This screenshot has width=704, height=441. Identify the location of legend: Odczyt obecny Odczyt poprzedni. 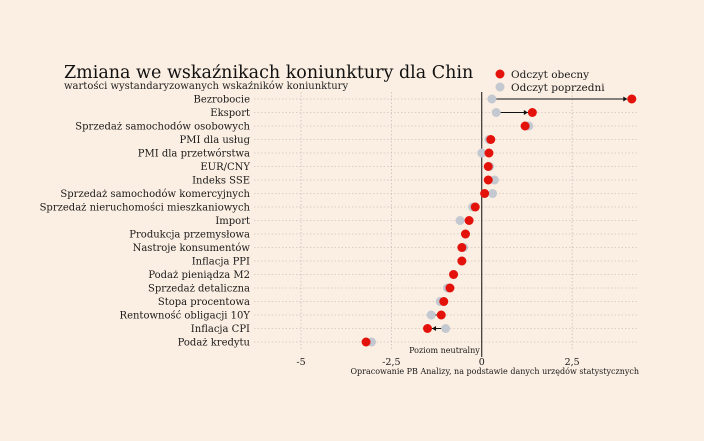
(550, 81).